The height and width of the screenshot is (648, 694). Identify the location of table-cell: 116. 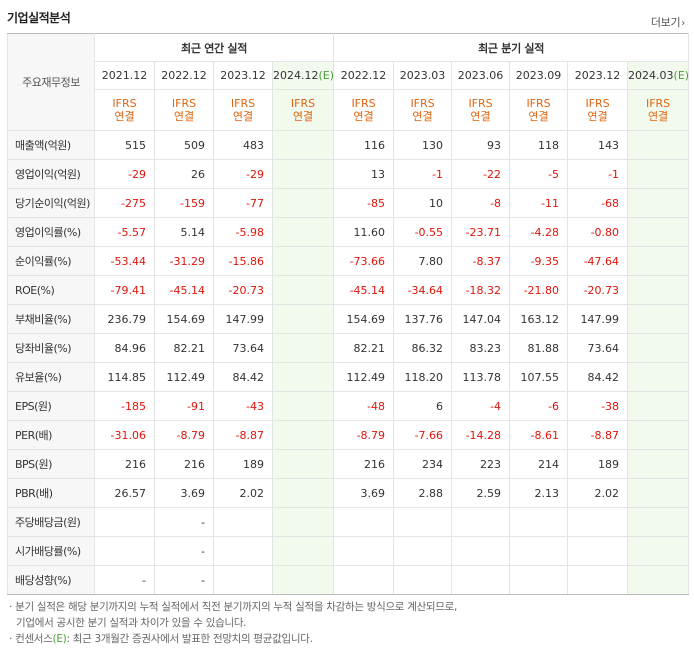
(364, 145).